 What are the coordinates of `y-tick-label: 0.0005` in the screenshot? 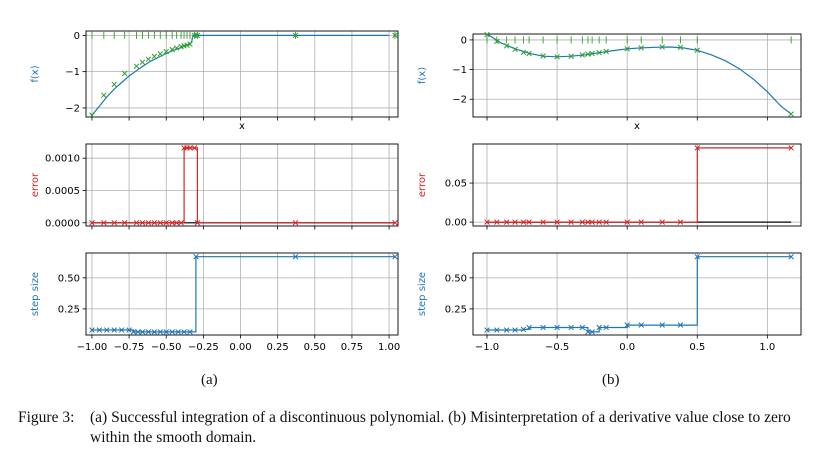 It's located at (62, 191).